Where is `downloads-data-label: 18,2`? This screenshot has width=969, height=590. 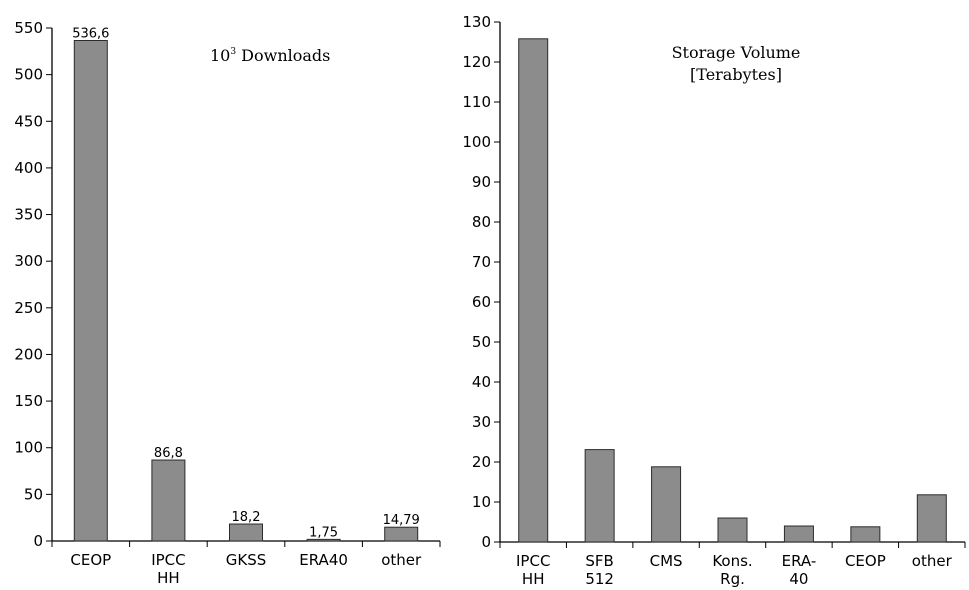 downloads-data-label: 18,2 is located at coordinates (246, 517).